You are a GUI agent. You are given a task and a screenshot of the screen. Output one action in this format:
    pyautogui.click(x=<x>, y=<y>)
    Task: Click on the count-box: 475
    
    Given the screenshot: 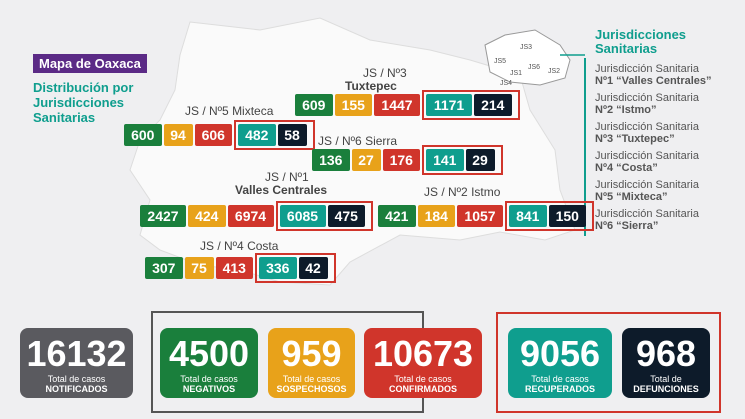 What is the action you would take?
    pyautogui.click(x=346, y=216)
    